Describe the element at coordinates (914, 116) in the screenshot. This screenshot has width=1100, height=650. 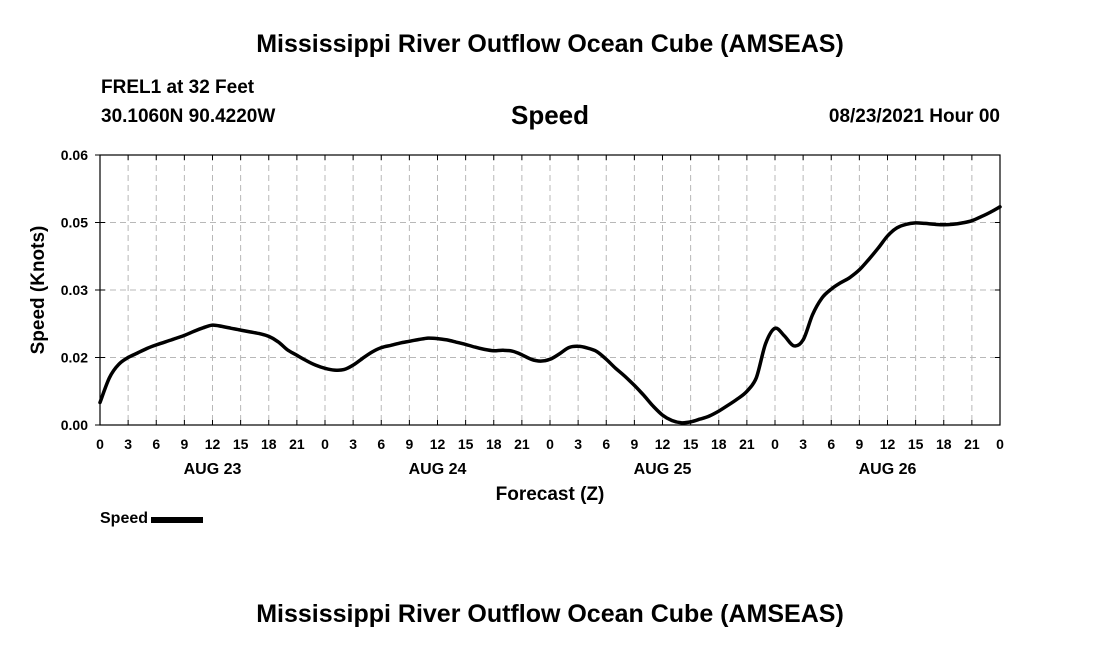
I see `forecast-date-label: 08/23/2021 Hour 00` at that location.